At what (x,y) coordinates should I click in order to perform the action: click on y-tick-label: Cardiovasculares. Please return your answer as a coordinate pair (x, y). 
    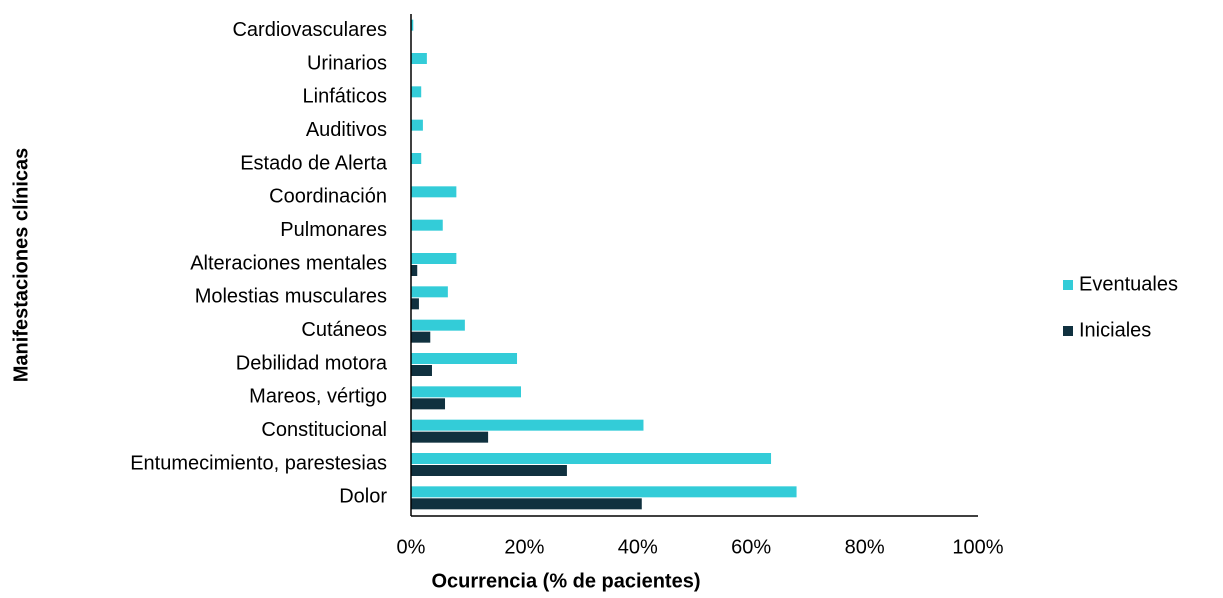
    Looking at the image, I should click on (309, 30).